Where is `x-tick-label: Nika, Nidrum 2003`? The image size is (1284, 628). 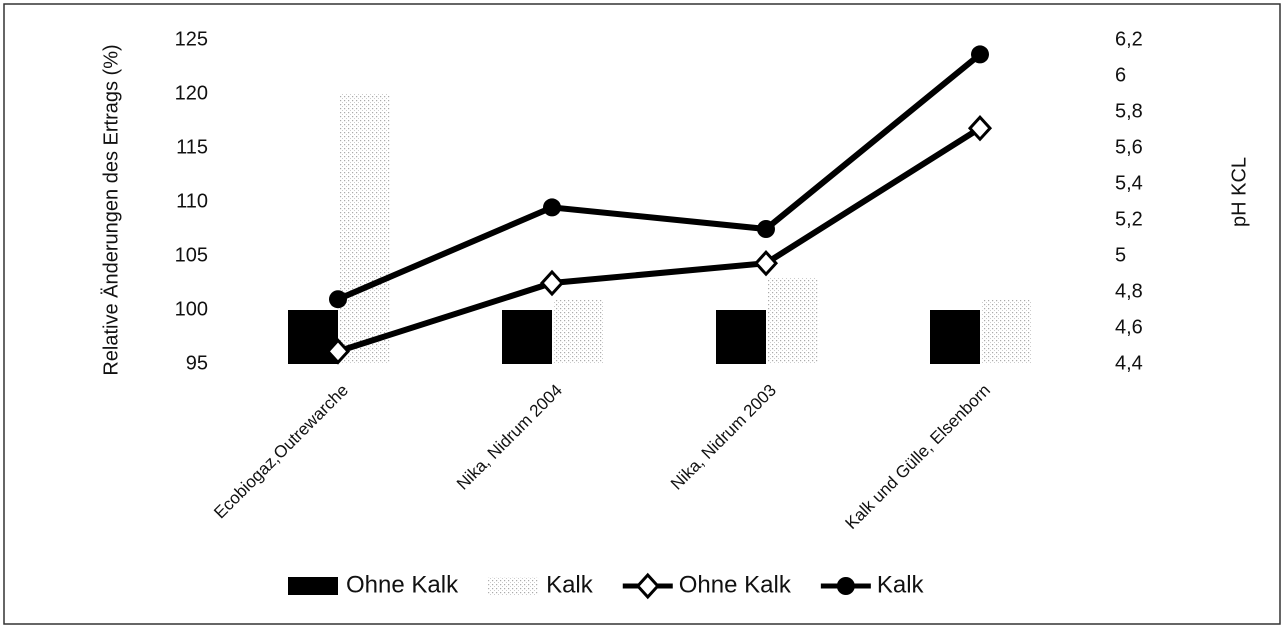
x-tick-label: Nika, Nidrum 2003 is located at coordinates (723, 437).